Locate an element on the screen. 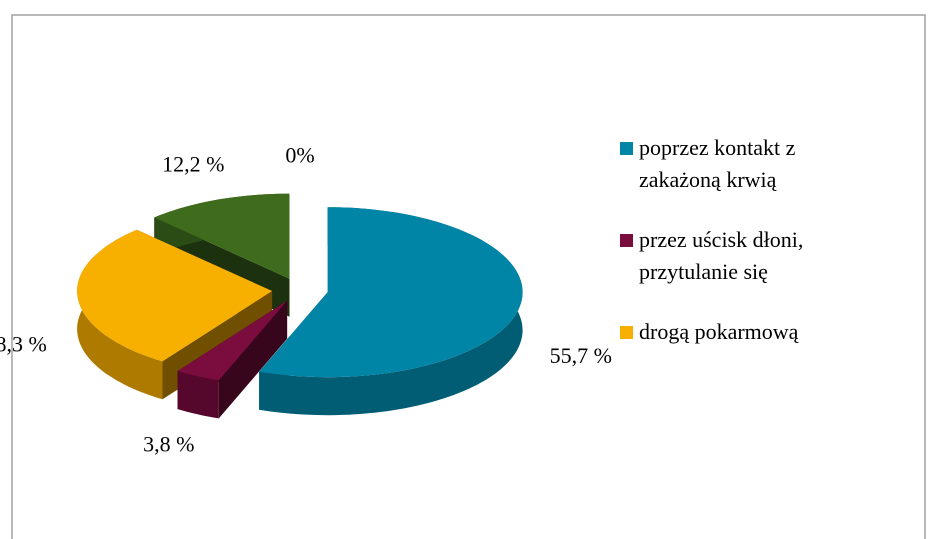 This screenshot has height=539, width=935. data-label: 12,2 % is located at coordinates (193, 164).